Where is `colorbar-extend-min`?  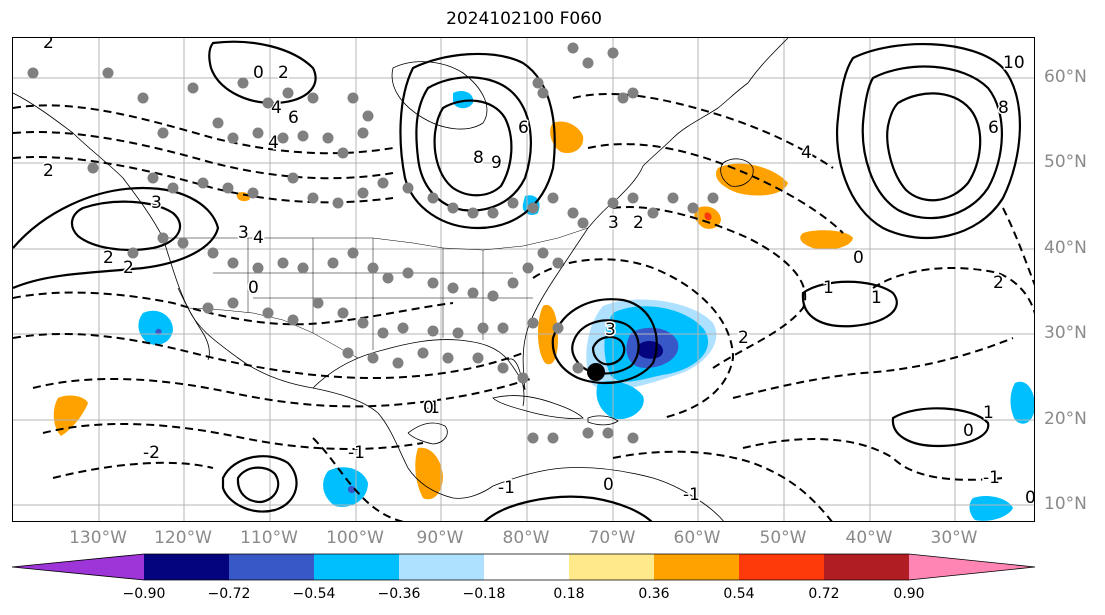 colorbar-extend-min is located at coordinates (78, 567).